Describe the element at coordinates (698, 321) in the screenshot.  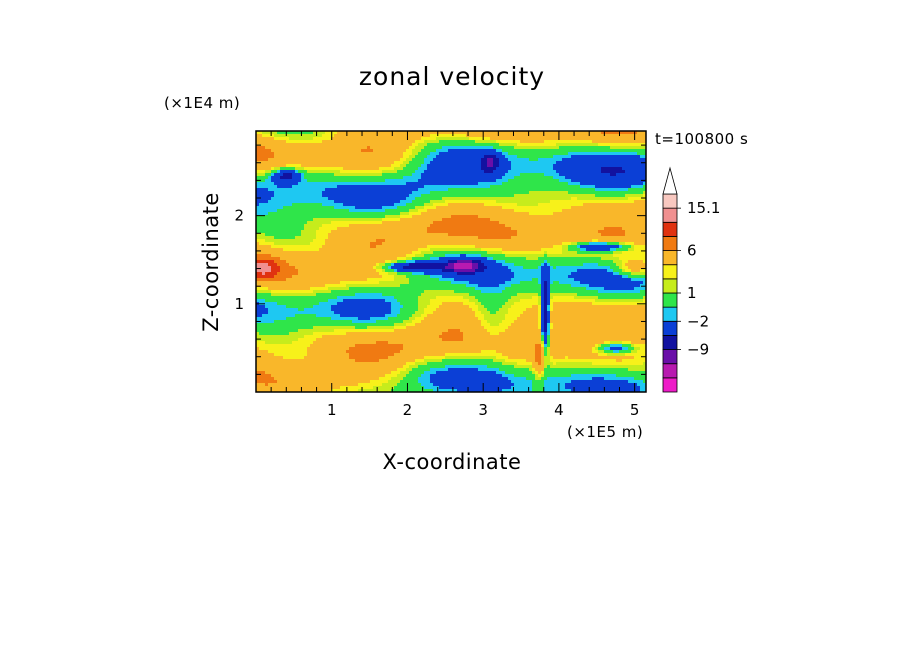
I see `colorbar-label: −2` at that location.